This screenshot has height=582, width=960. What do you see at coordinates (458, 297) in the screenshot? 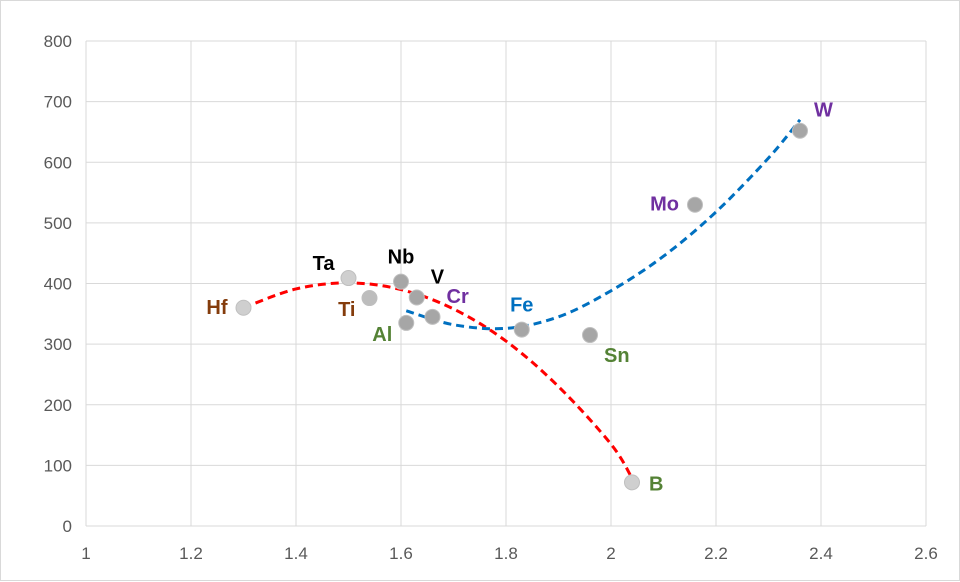
I see `point-label-cr: Cr` at bounding box center [458, 297].